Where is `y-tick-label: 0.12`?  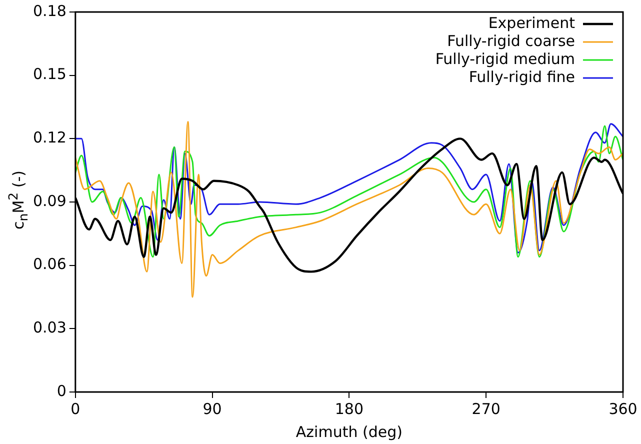
y-tick-label: 0.12 is located at coordinates (49, 137).